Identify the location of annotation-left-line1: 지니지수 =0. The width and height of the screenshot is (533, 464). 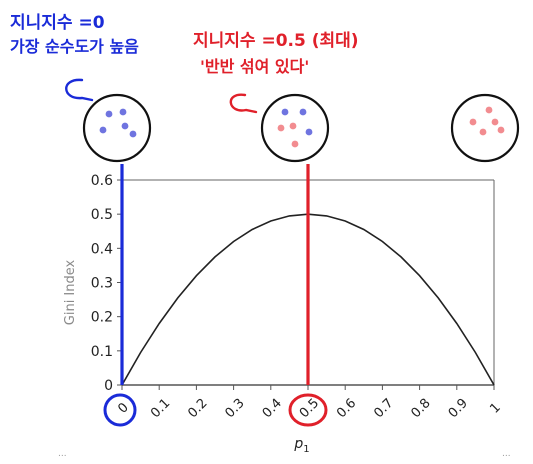
(57, 23).